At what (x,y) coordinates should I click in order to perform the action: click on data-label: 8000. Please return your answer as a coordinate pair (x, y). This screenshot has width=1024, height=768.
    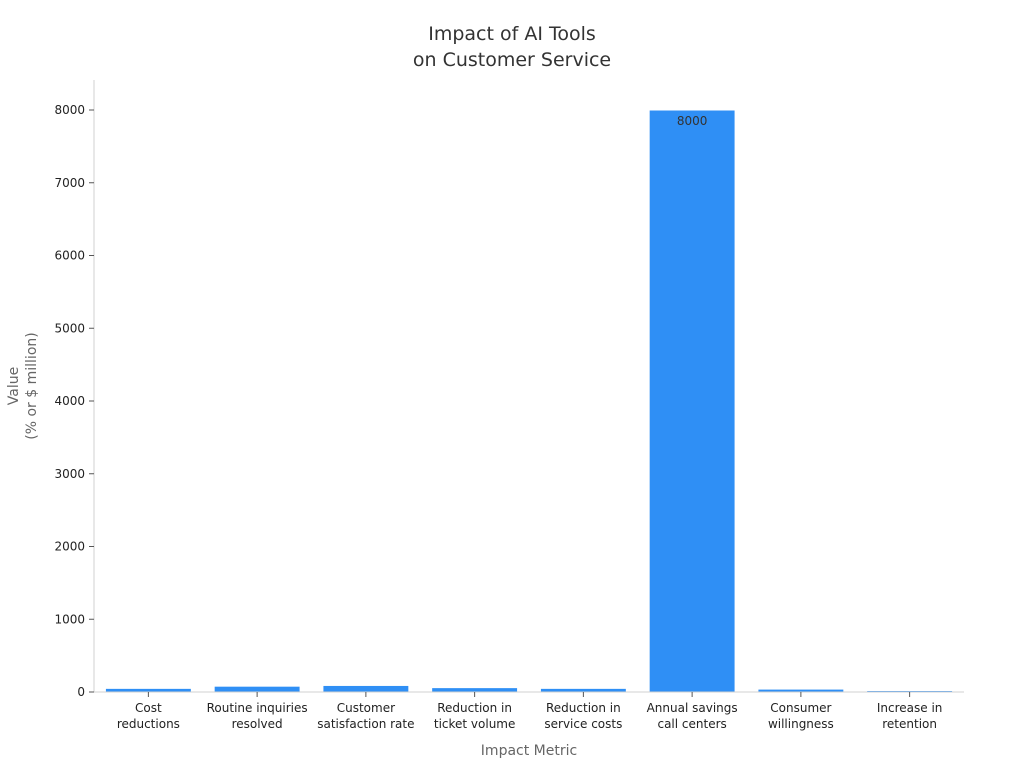
    Looking at the image, I should click on (692, 121).